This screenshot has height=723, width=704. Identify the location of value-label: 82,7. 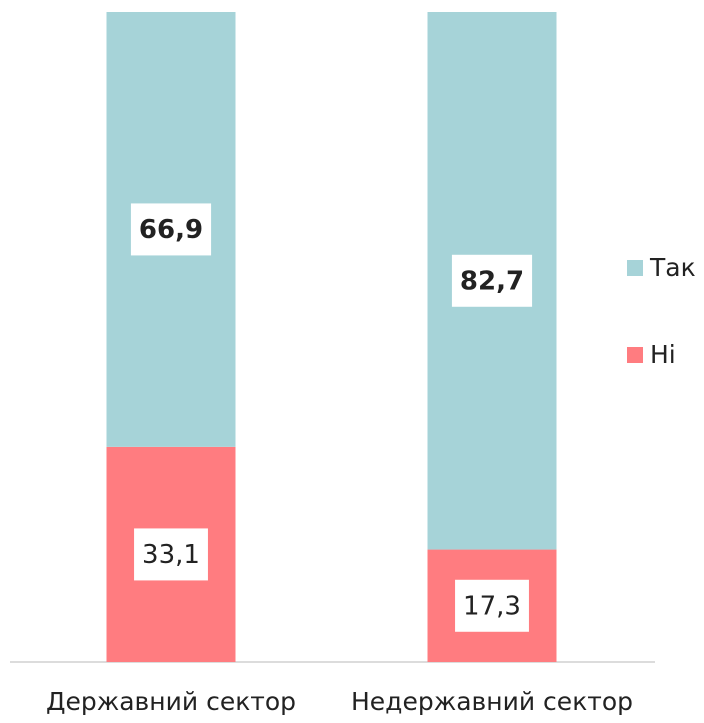
(492, 281).